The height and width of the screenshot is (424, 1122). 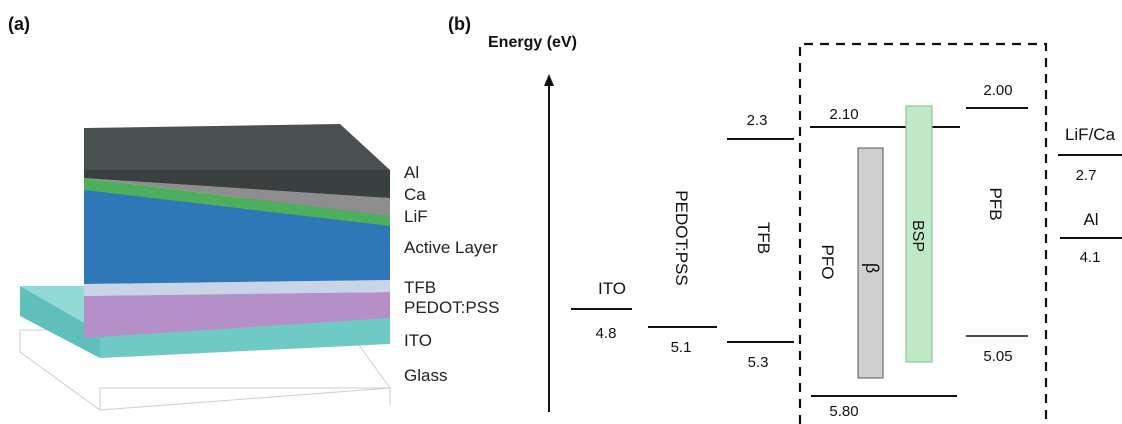 What do you see at coordinates (459, 24) in the screenshot?
I see `panel-b-label: (b)` at bounding box center [459, 24].